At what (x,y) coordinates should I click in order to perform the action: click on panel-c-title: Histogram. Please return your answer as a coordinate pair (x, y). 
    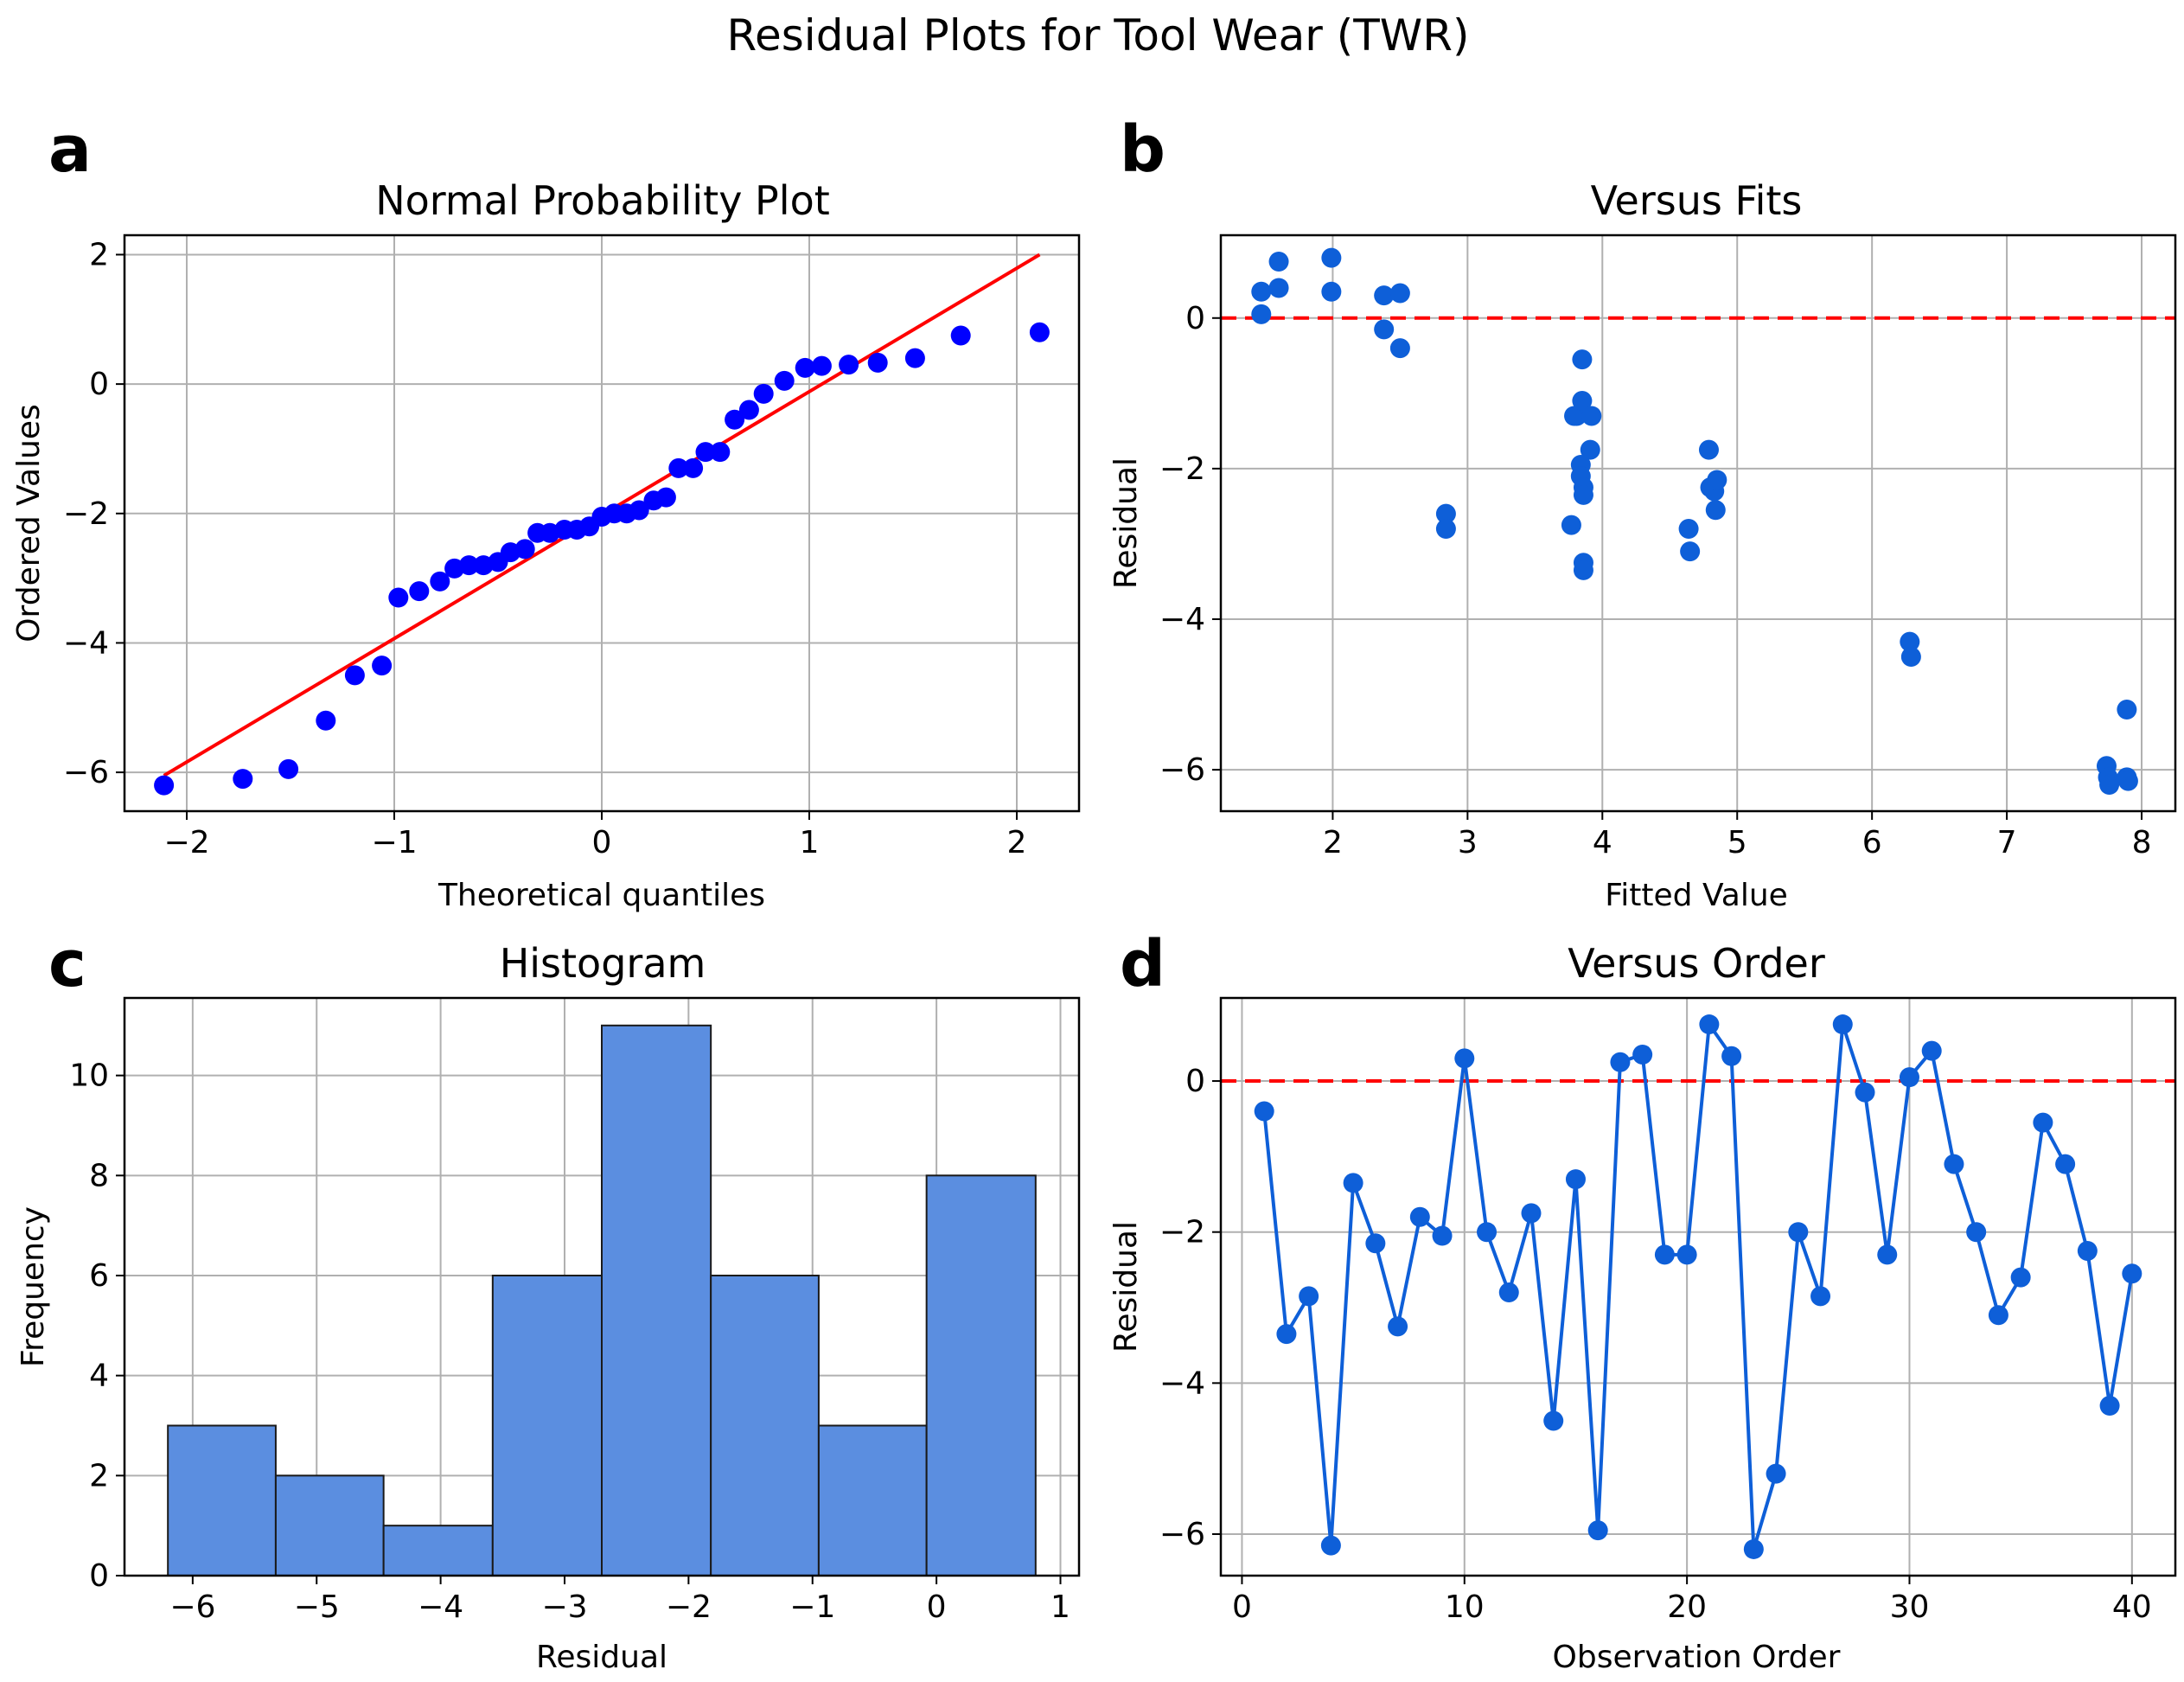
    Looking at the image, I should click on (603, 963).